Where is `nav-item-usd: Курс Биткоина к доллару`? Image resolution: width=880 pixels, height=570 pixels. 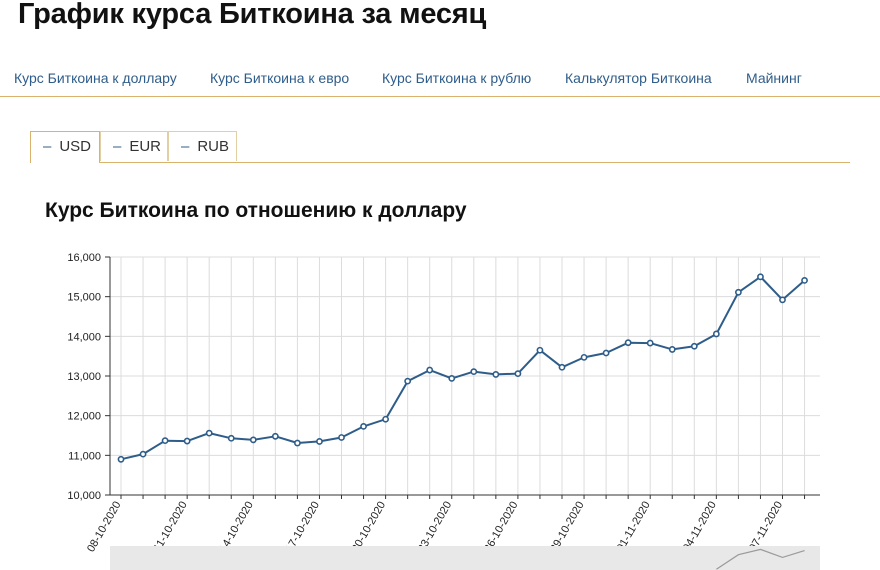
nav-item-usd: Курс Биткоина к доллару is located at coordinates (95, 78).